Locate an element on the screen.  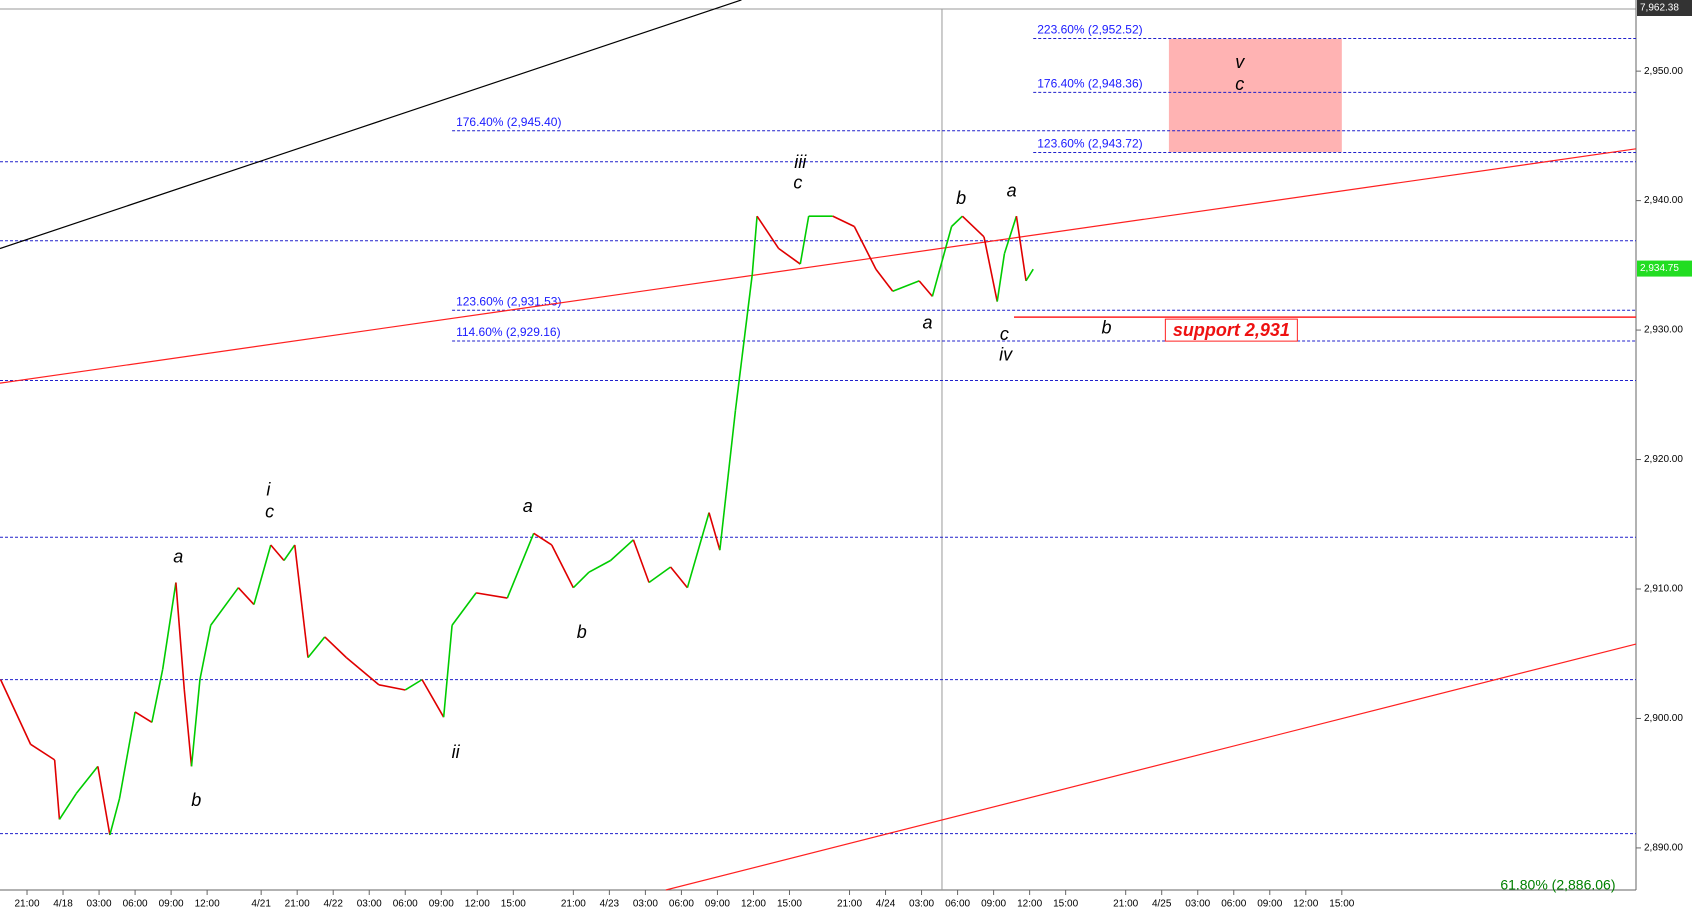
support-label: support 2,931 is located at coordinates (1231, 330).